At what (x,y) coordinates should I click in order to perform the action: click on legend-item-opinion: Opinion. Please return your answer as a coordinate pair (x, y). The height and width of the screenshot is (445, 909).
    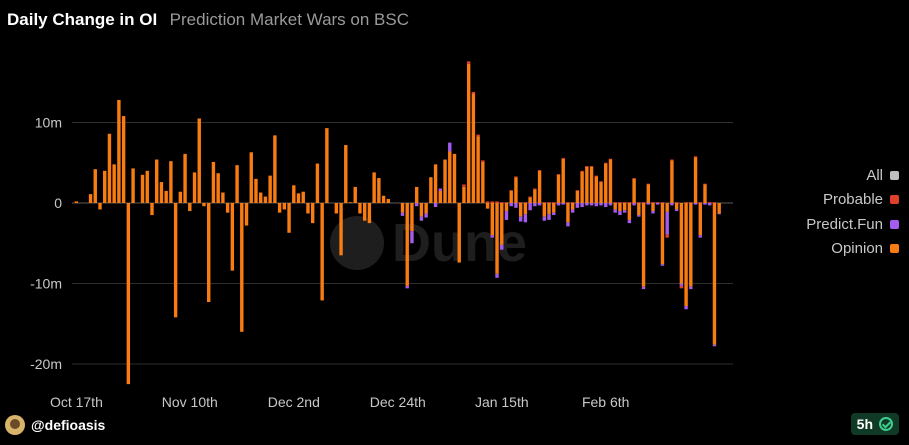
    Looking at the image, I should click on (819, 249).